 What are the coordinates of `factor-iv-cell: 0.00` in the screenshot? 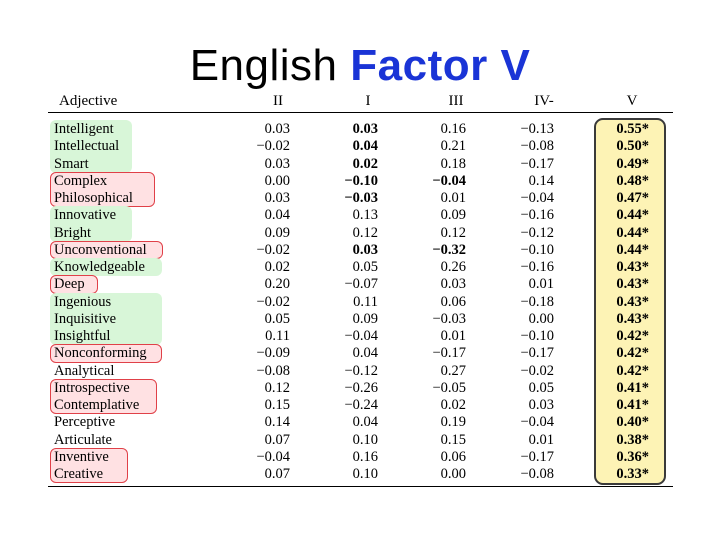 It's located at (541, 318).